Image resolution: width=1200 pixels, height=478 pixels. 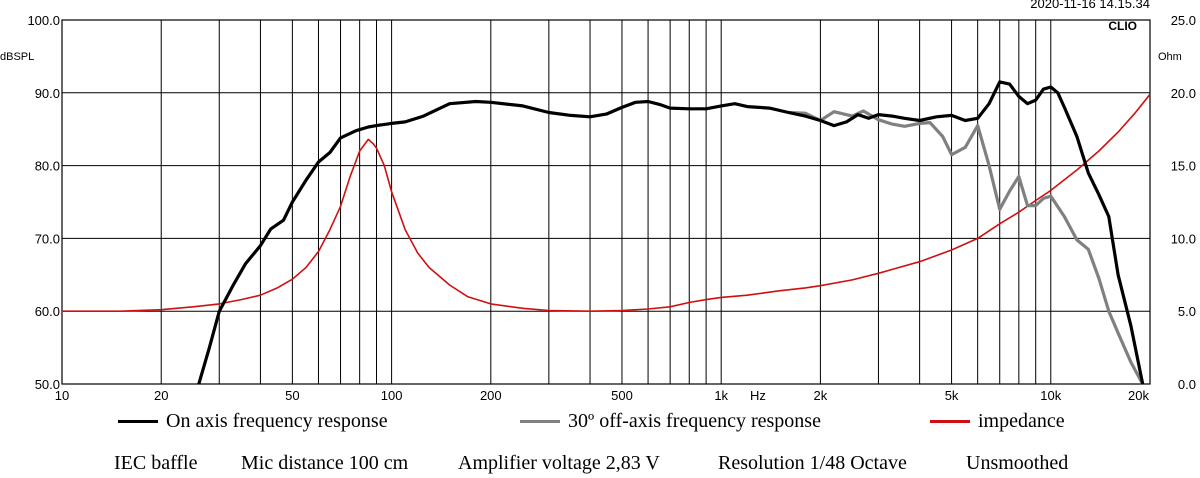 I want to click on y-tick-label-left: 50.0, so click(x=47, y=384).